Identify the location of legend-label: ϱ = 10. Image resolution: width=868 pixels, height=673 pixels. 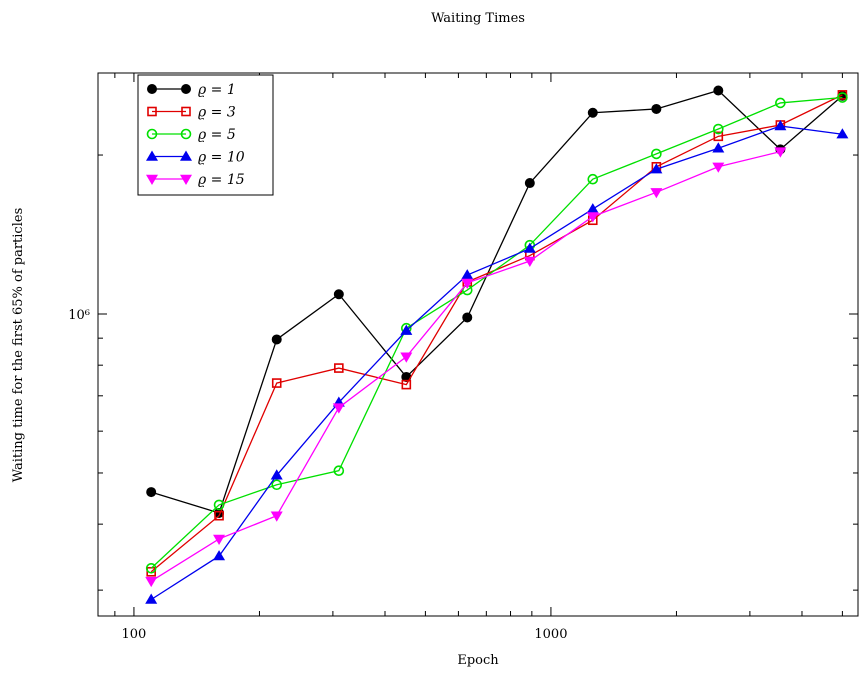
(221, 158).